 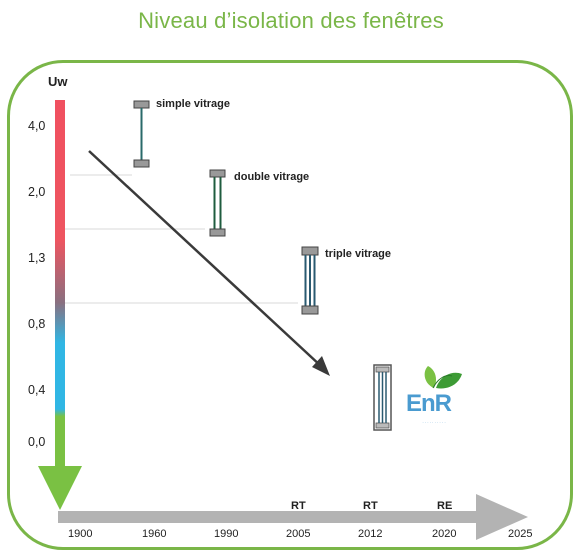 I want to click on time-axis-bar, so click(x=268, y=517).